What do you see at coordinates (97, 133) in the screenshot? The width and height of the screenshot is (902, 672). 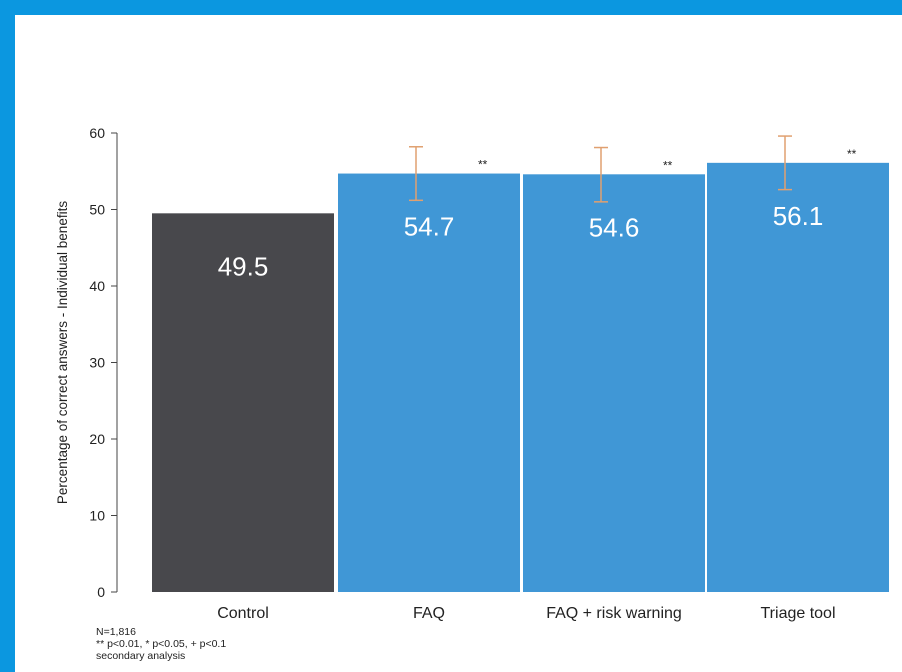 I see `y-tick-label: 60` at bounding box center [97, 133].